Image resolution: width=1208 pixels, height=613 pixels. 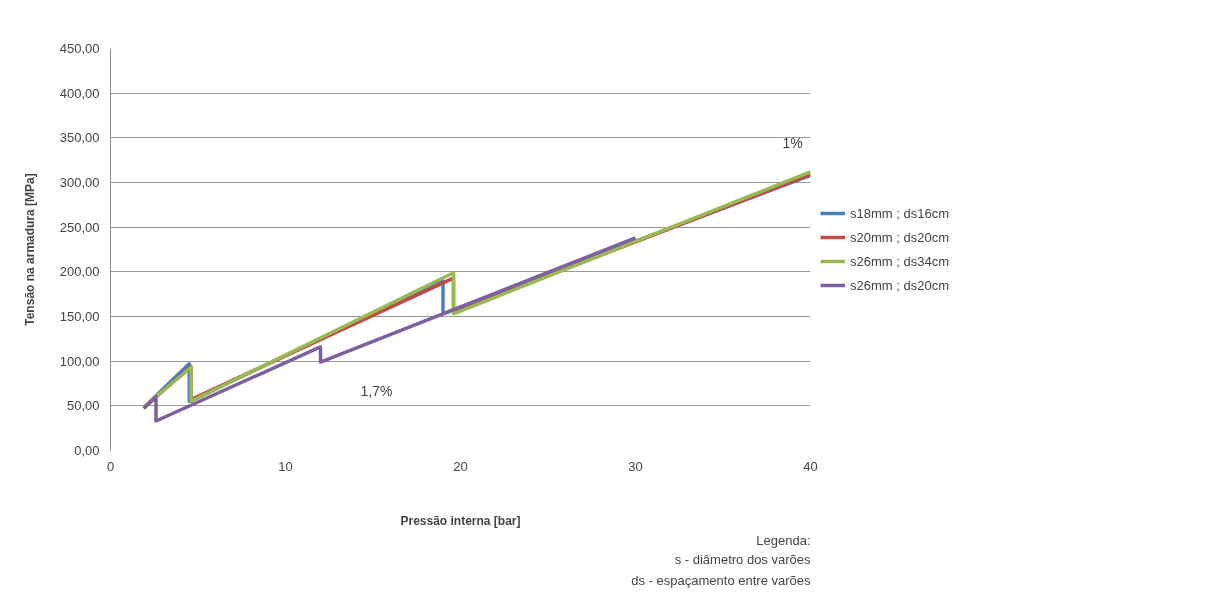 What do you see at coordinates (79, 272) in the screenshot?
I see `y-tick-label: 200,00` at bounding box center [79, 272].